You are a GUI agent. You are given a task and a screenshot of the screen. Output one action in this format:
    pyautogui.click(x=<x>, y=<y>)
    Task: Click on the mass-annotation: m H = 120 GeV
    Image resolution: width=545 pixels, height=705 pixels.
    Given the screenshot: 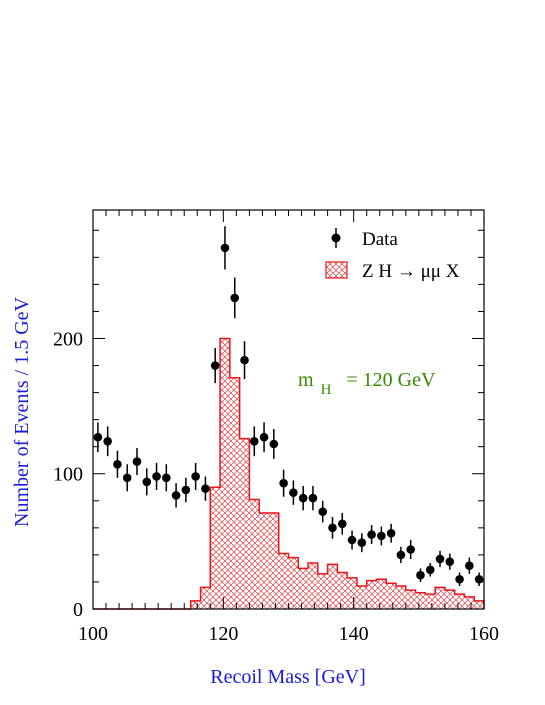 What is the action you would take?
    pyautogui.click(x=367, y=384)
    